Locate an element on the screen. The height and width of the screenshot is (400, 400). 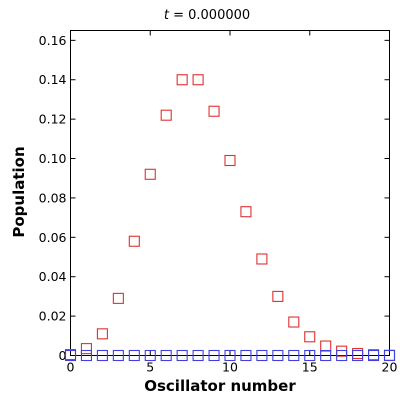
chart-title-variable: t is located at coordinates (167, 15).